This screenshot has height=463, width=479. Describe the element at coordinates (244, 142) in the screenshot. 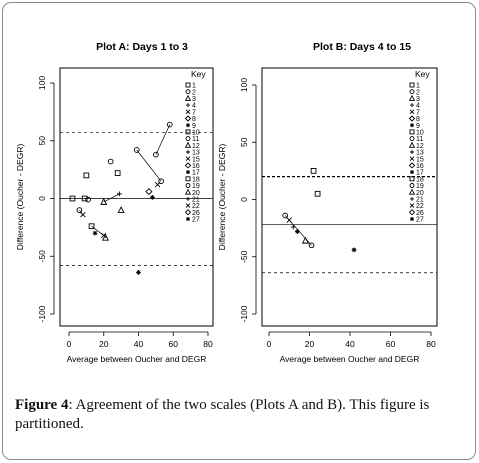

I see `y-tick-label: 50` at that location.